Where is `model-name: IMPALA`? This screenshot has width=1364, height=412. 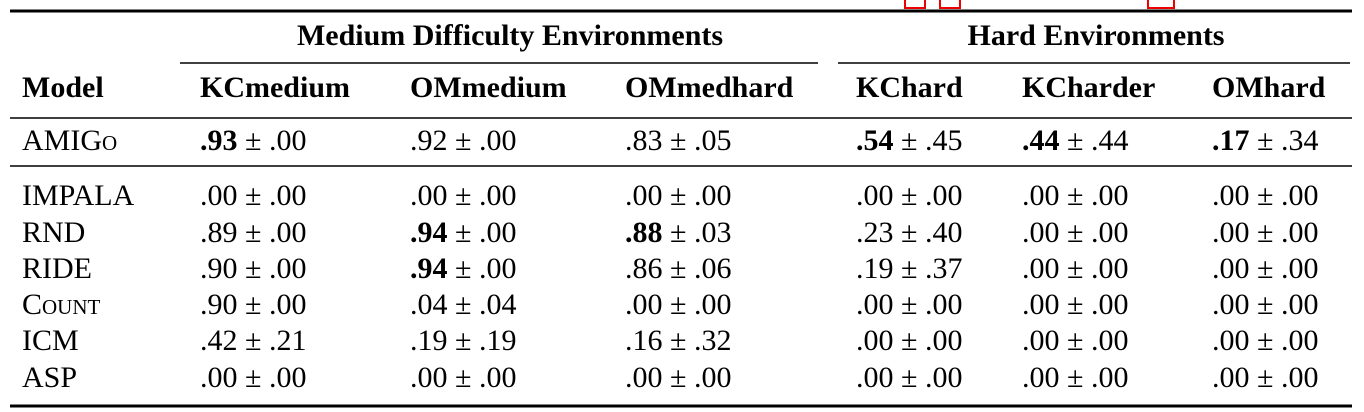 model-name: IMPALA is located at coordinates (78, 195).